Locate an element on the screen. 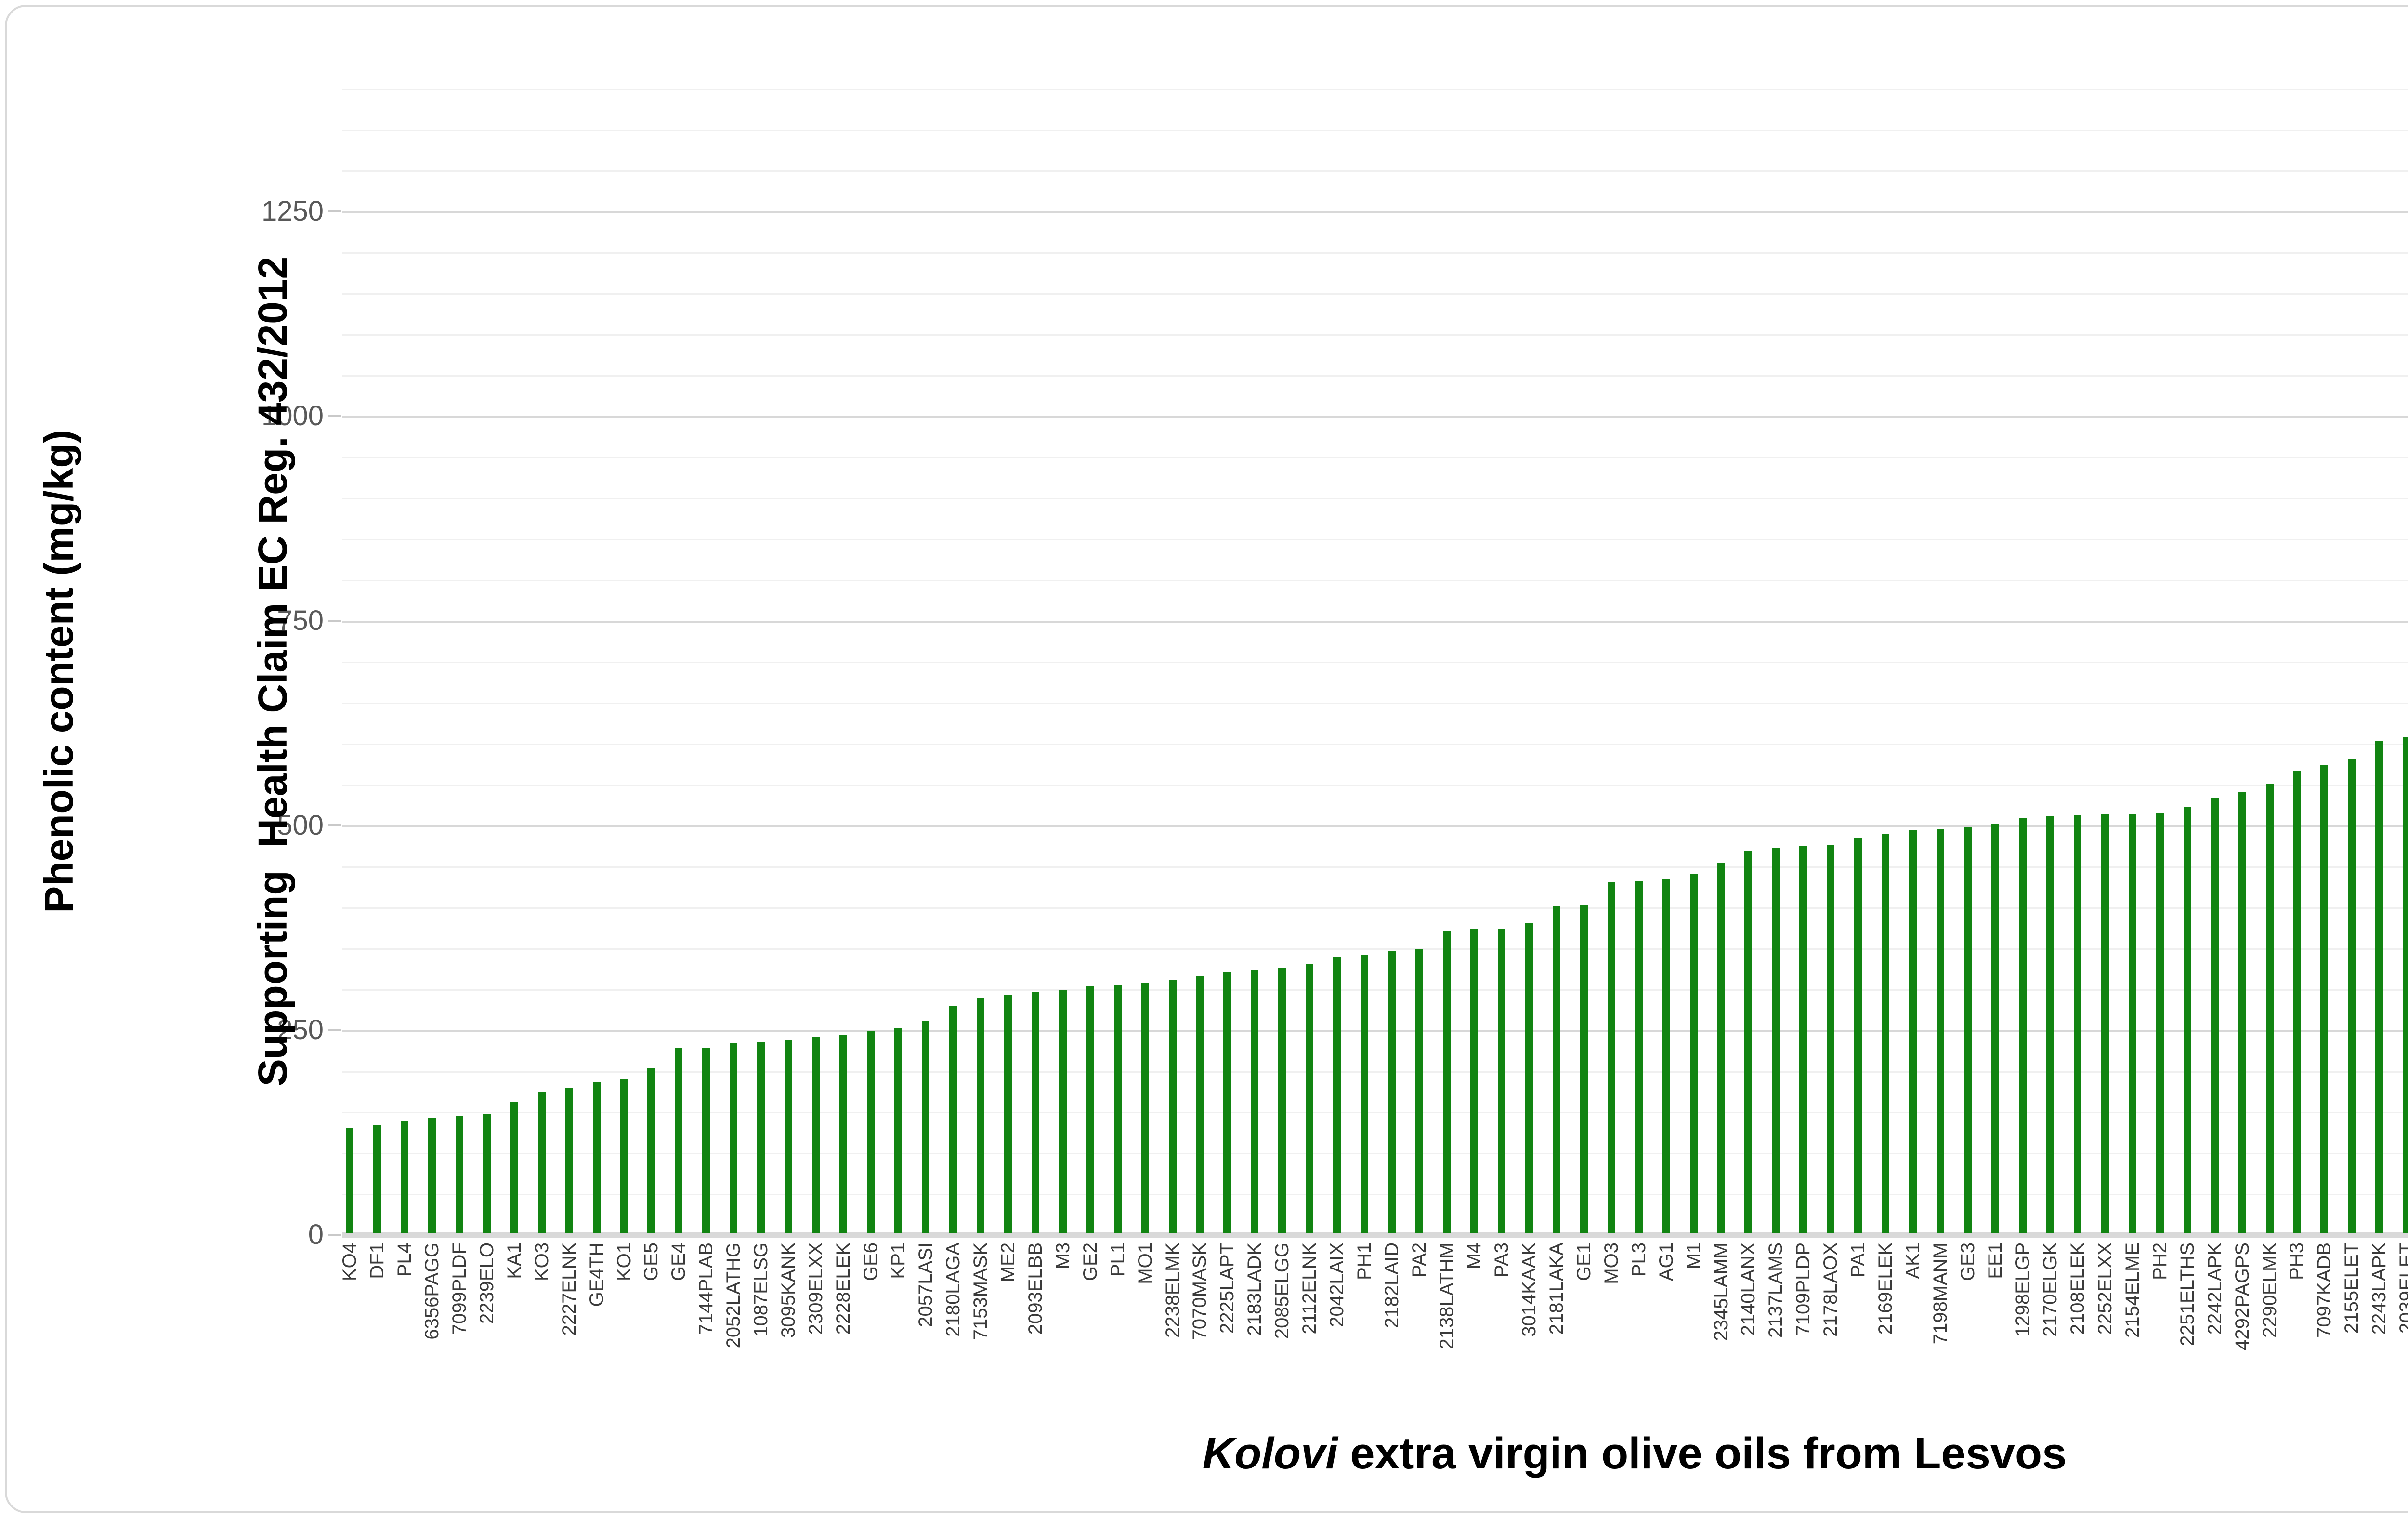 This screenshot has height=1518, width=2408. x-category-label: MO1 is located at coordinates (1145, 1263).